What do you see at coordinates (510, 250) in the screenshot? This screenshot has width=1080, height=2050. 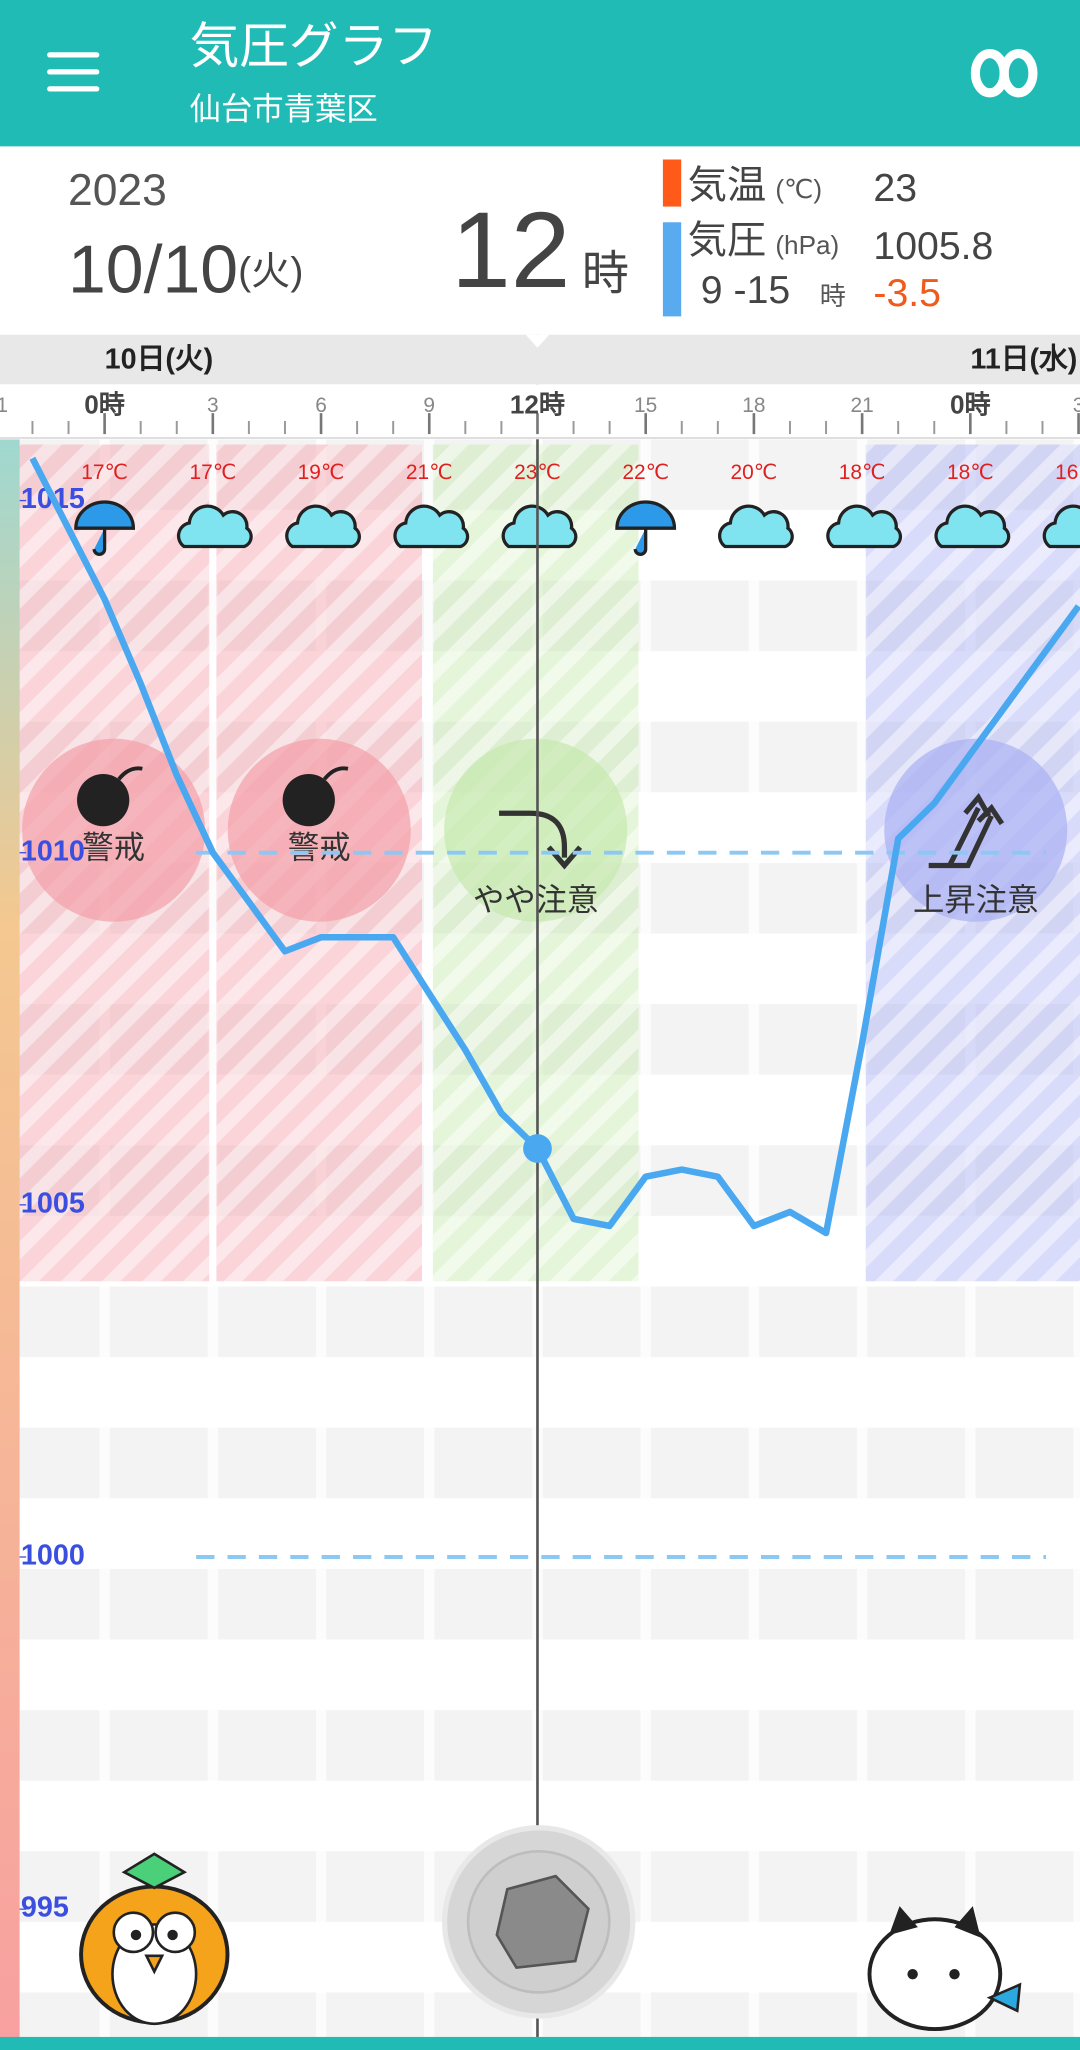 I see `hour: 12` at bounding box center [510, 250].